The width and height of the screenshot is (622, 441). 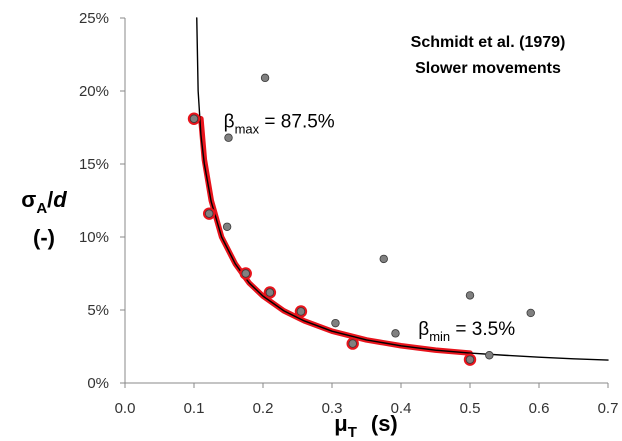 What do you see at coordinates (194, 408) in the screenshot?
I see `x-tick-label: 0.1` at bounding box center [194, 408].